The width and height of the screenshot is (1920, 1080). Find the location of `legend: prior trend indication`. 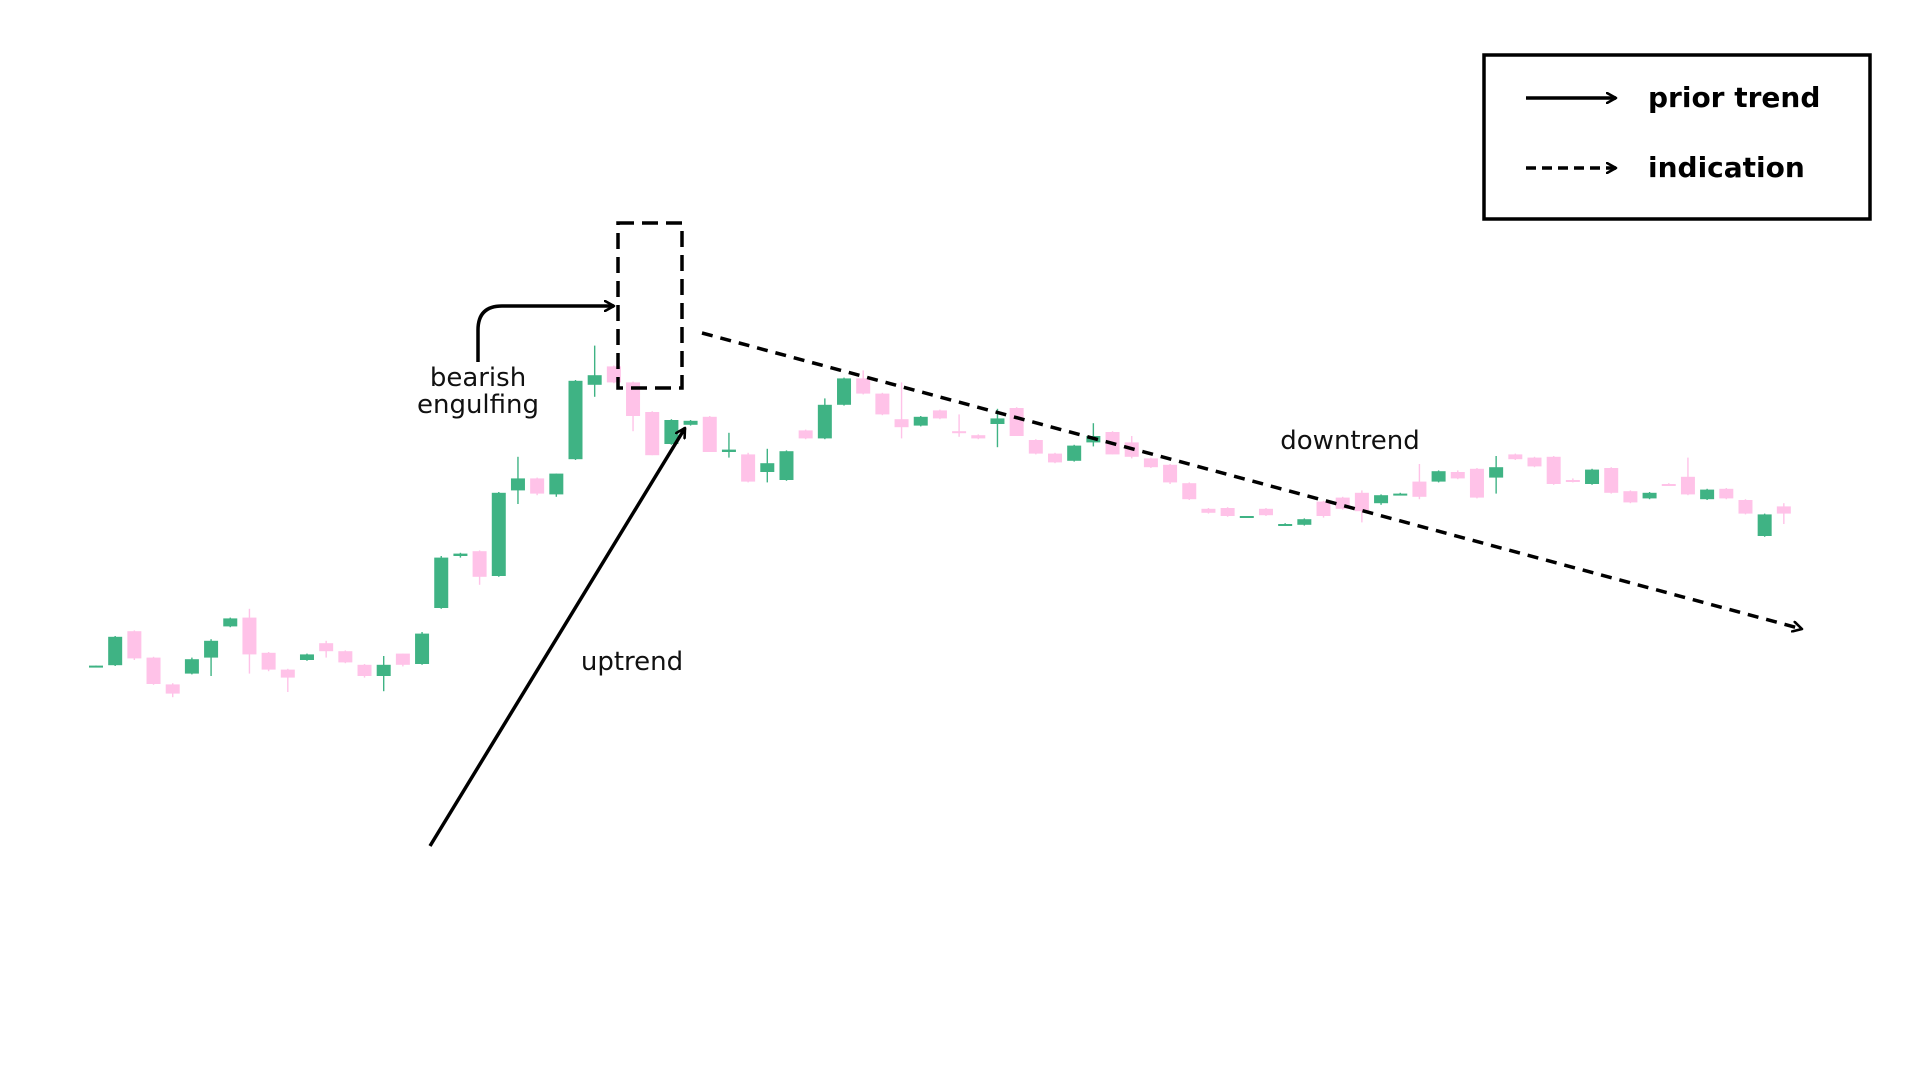

legend: prior trend indication is located at coordinates (1677, 137).